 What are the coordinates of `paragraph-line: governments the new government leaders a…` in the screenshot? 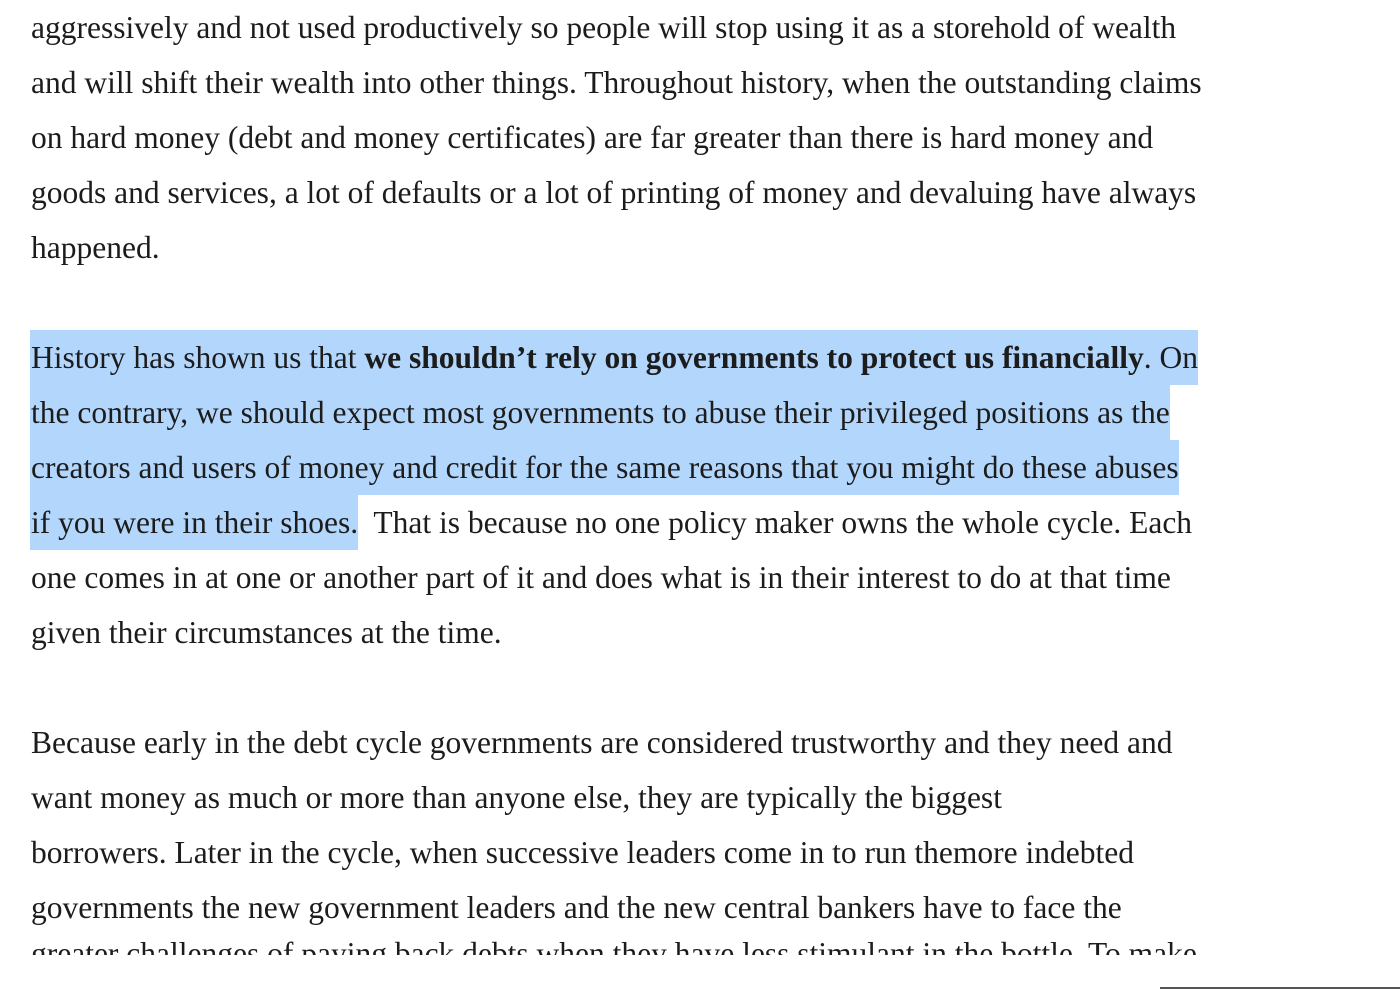 It's located at (576, 907).